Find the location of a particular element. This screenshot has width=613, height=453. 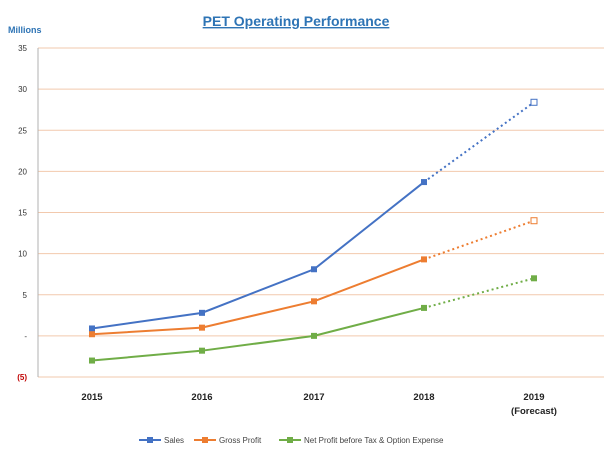

y-tick-label: 25 is located at coordinates (22, 130).